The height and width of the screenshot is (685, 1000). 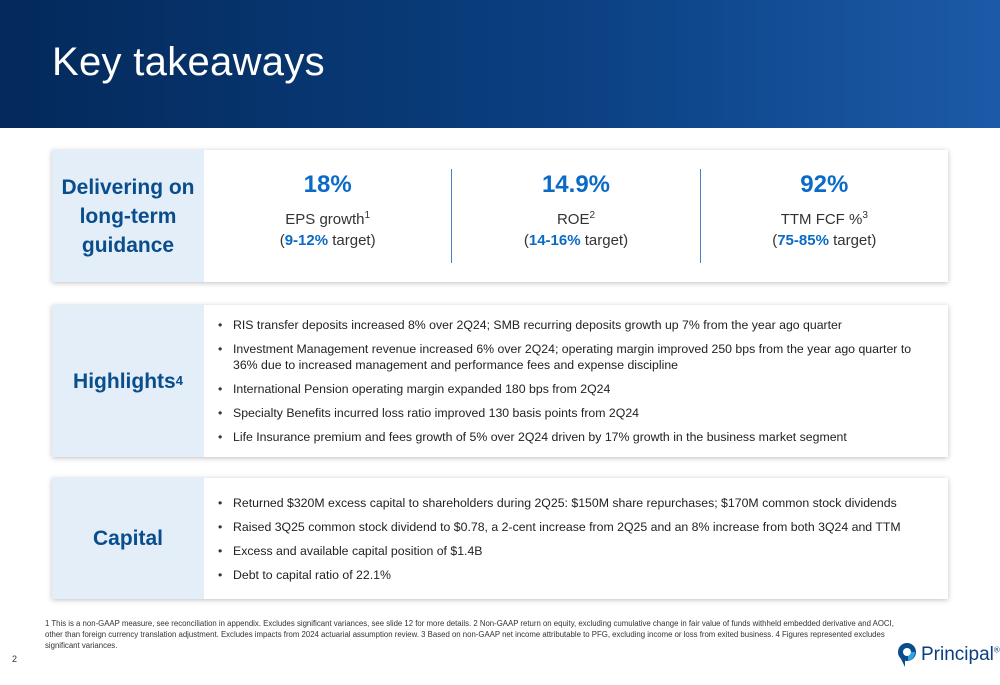 I want to click on list-item: Debt to capital ratio of 22.1%, so click(x=576, y=575).